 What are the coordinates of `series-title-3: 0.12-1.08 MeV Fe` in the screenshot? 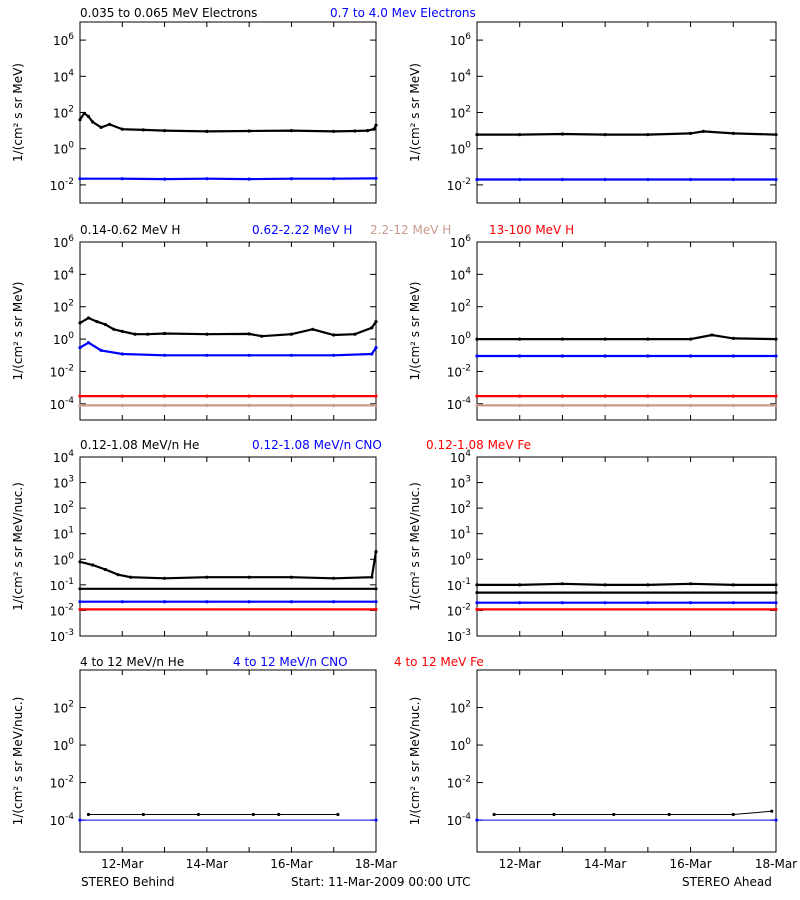 It's located at (478, 445).